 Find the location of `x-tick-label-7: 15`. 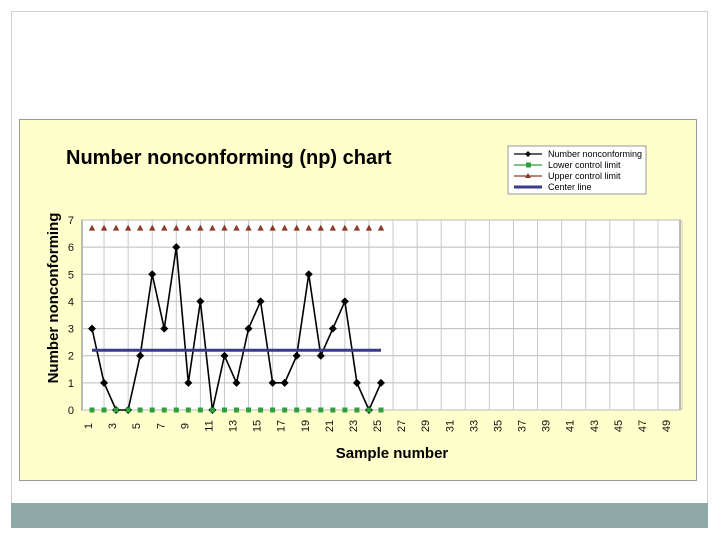

x-tick-label-7: 15 is located at coordinates (258, 426).